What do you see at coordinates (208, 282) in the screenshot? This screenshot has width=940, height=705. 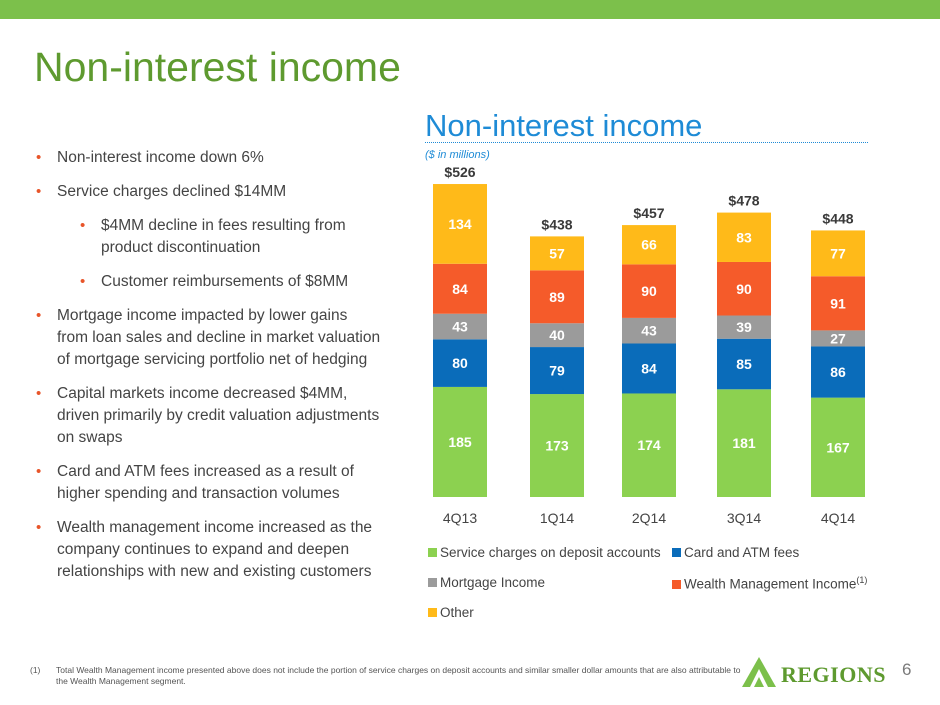 I see `sub-bullet-item: Customer reimbursements of $8MM` at bounding box center [208, 282].